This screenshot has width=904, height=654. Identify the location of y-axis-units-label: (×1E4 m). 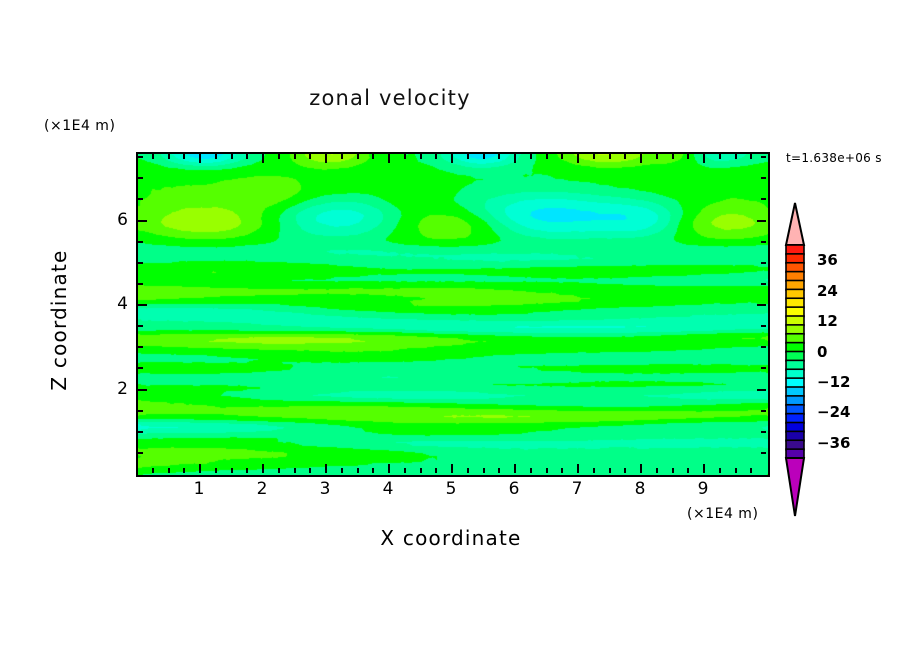
(80, 126).